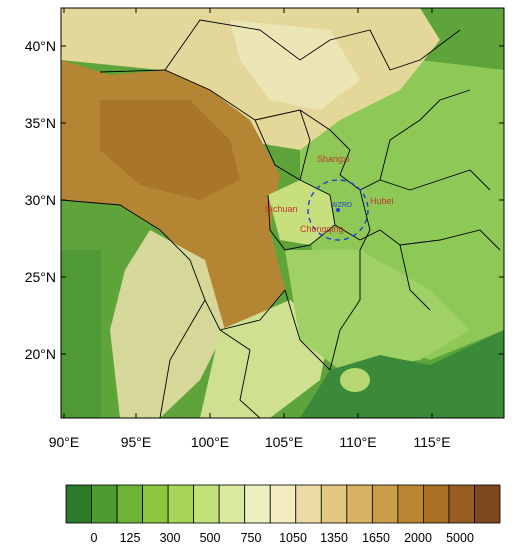  I want to click on colorbar-label: 2000, so click(418, 538).